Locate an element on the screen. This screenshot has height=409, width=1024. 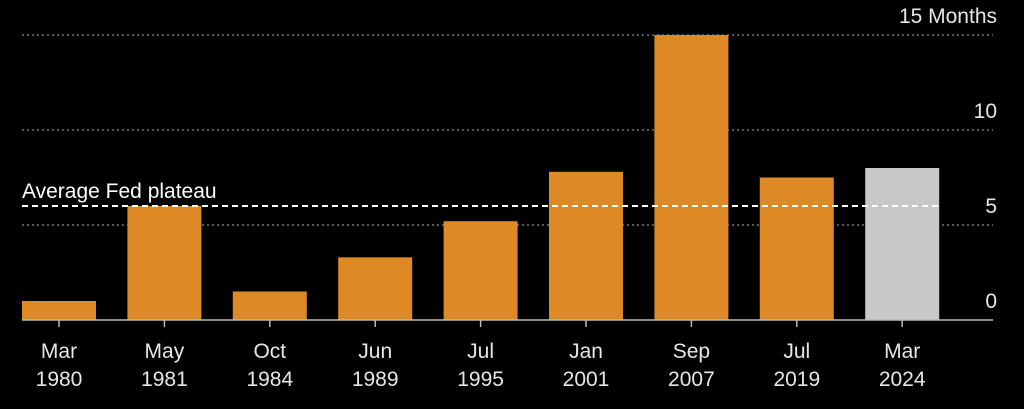
x-tick-label: 1995 is located at coordinates (480, 379).